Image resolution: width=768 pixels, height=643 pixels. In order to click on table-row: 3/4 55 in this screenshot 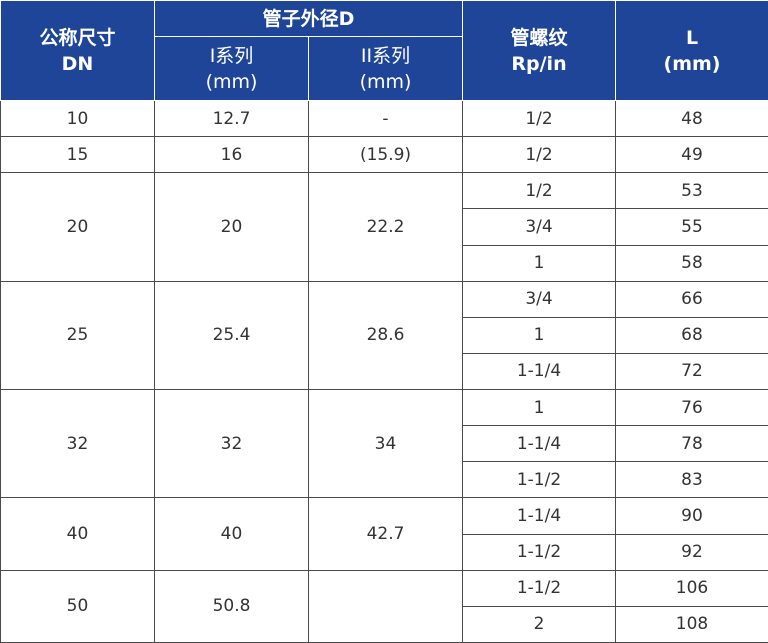, I will do `click(384, 227)`.